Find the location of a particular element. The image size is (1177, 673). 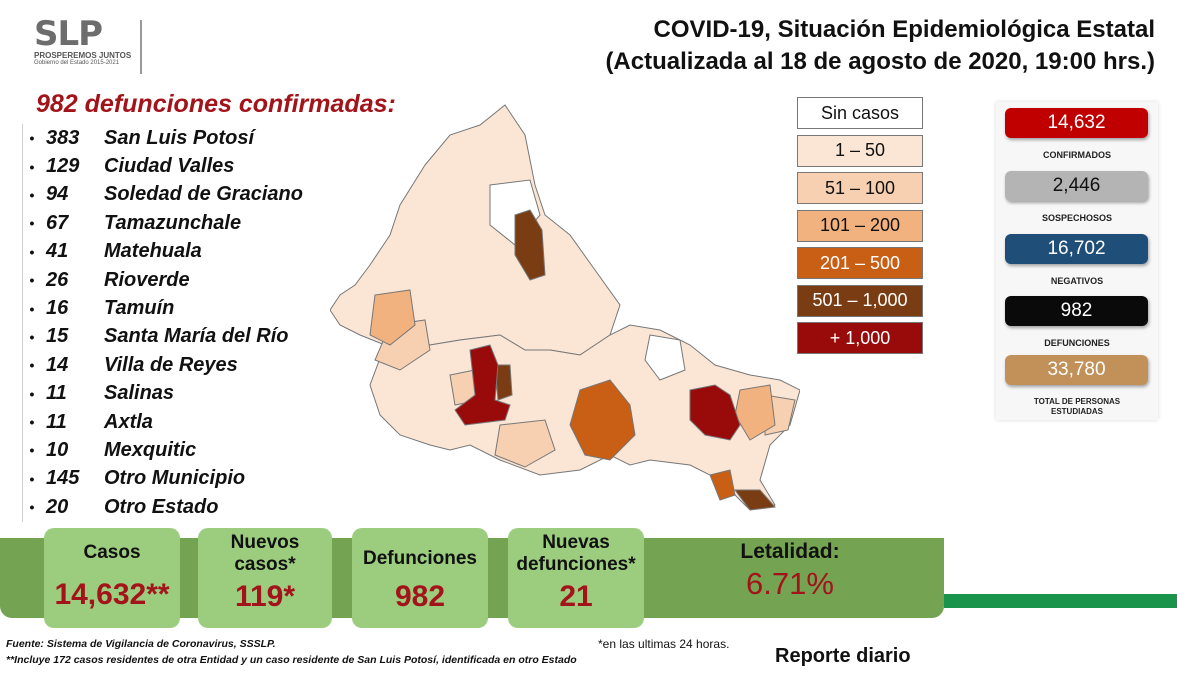

list-item: • 15 Santa María del Río is located at coordinates (177, 337).